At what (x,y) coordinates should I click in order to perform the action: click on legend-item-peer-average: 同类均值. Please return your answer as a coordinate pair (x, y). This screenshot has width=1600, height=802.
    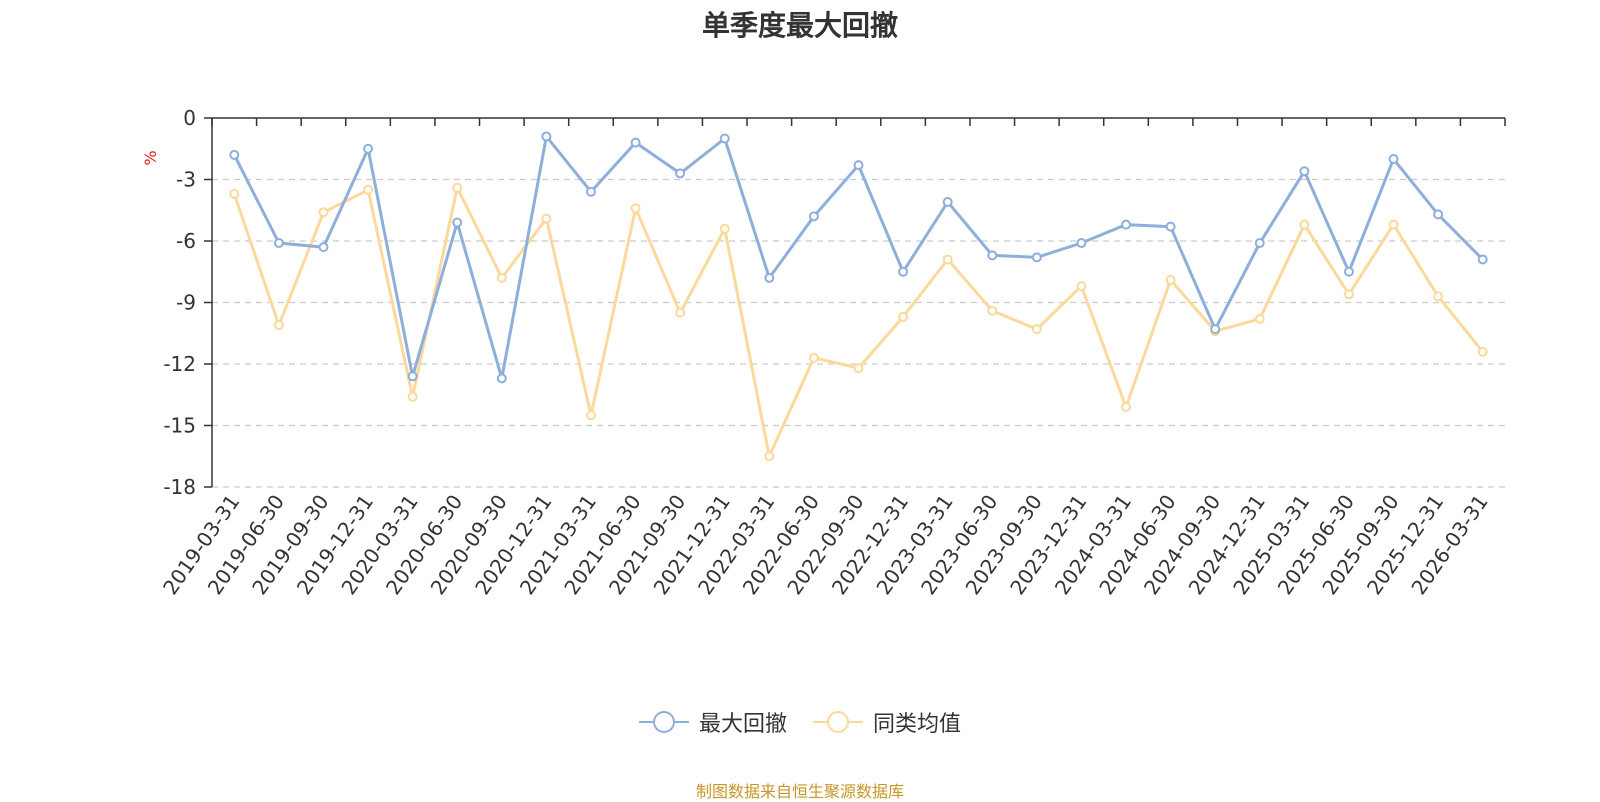
    Looking at the image, I should click on (887, 722).